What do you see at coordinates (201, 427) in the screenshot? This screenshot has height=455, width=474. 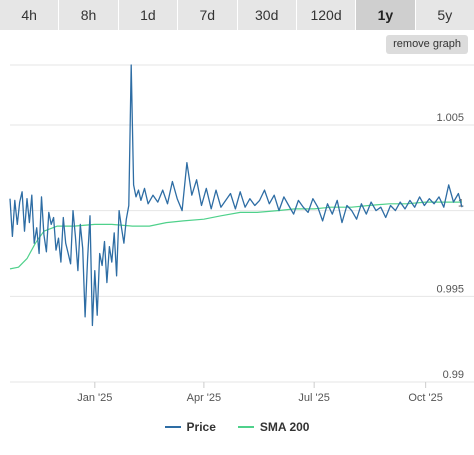 I see `legend-label-price: Price` at bounding box center [201, 427].